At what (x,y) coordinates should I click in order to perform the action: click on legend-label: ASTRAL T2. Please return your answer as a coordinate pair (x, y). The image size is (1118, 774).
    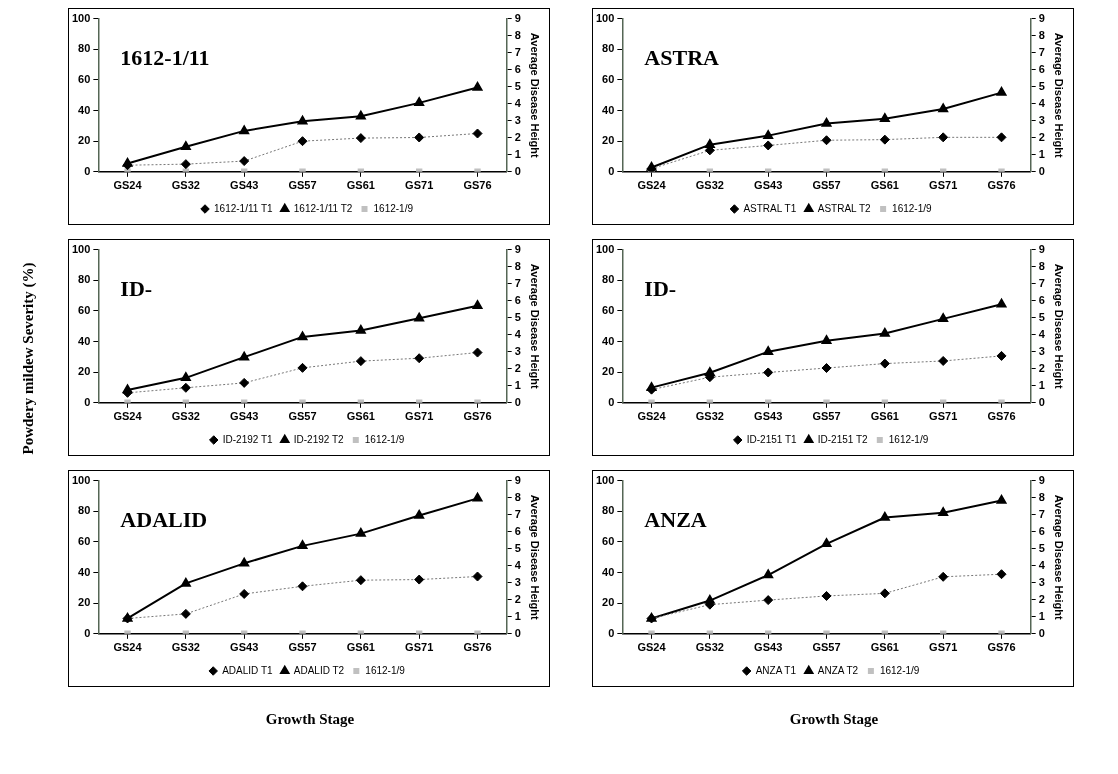
    Looking at the image, I should click on (844, 208).